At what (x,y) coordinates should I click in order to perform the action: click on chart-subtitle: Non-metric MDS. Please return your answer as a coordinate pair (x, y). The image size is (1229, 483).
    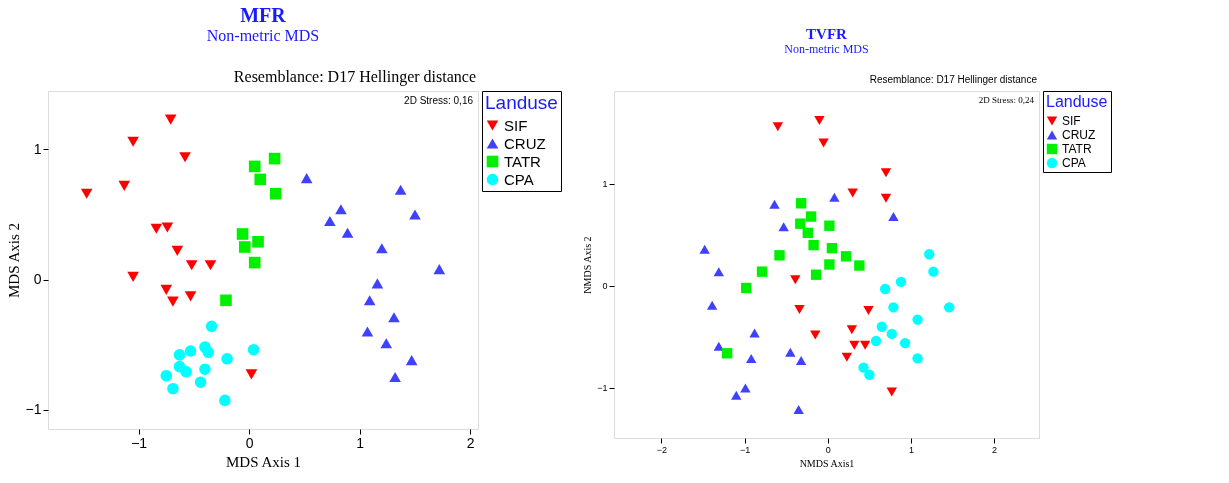
    Looking at the image, I should click on (826, 49).